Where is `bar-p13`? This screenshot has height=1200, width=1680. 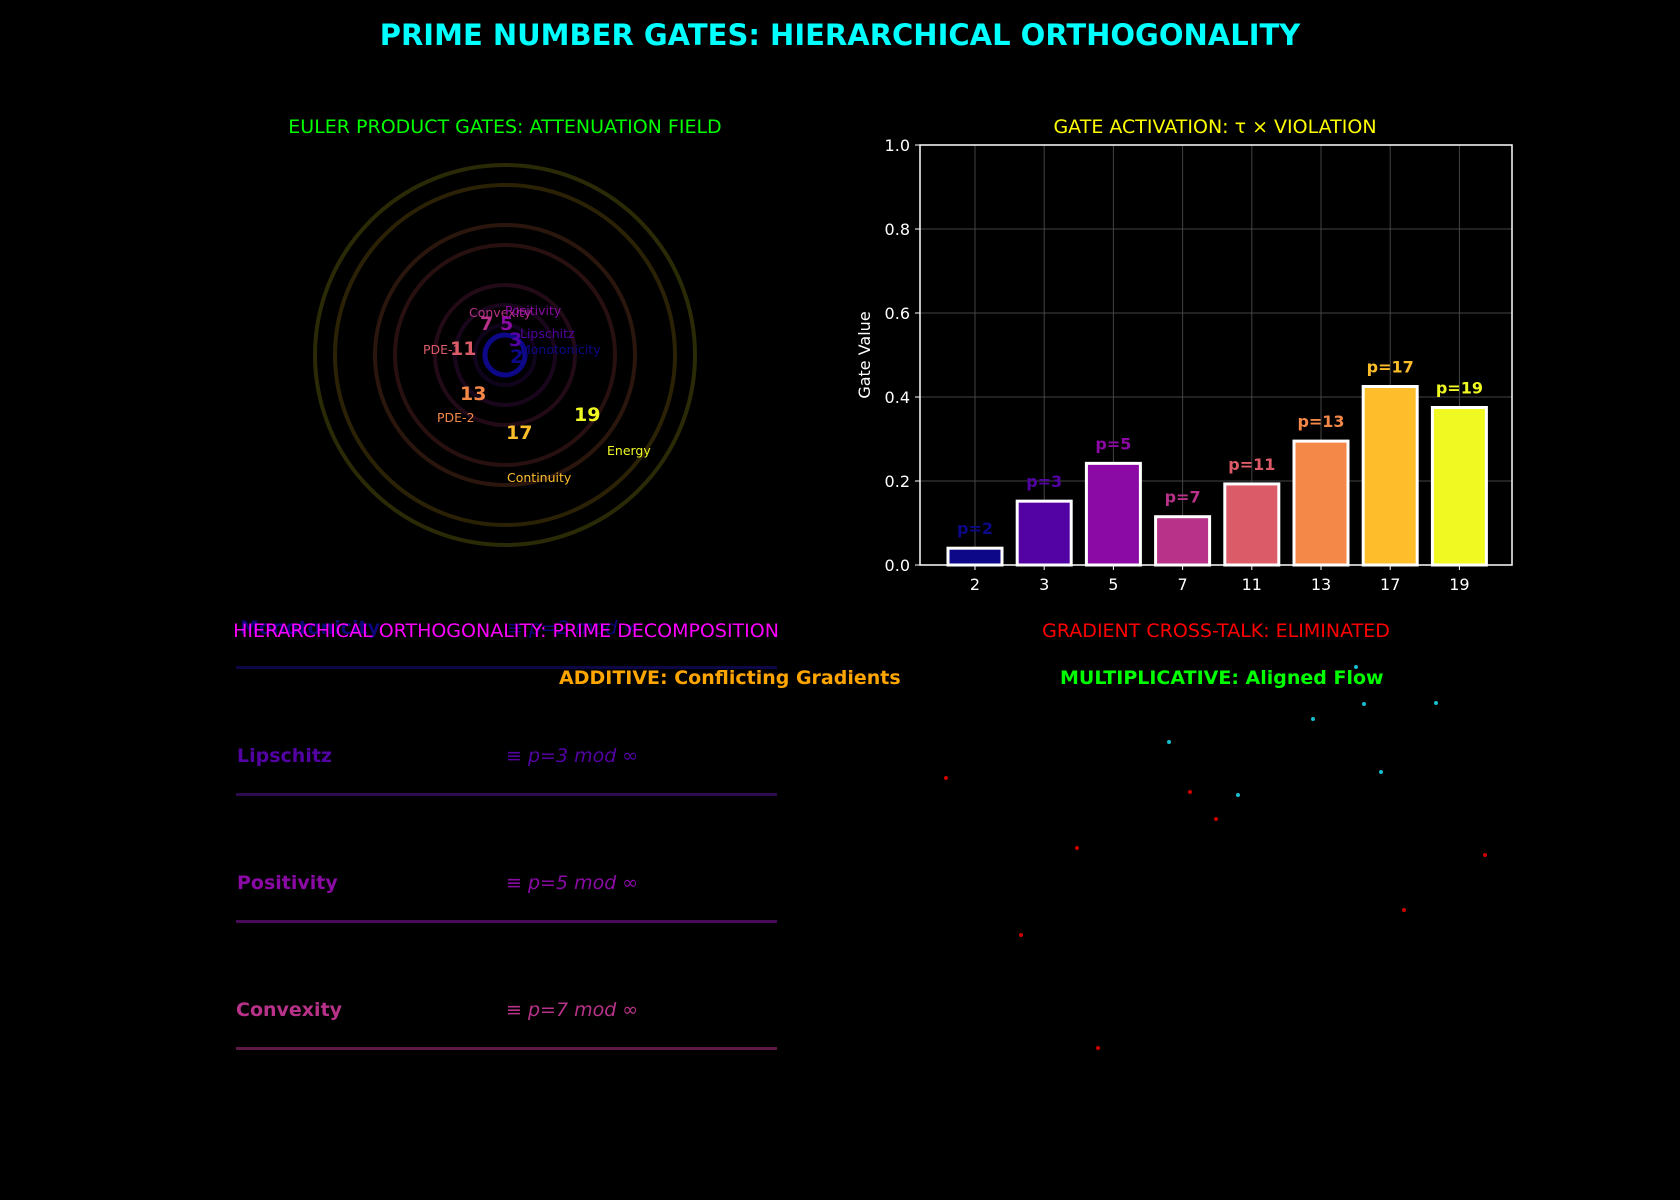
bar-p13 is located at coordinates (1321, 503).